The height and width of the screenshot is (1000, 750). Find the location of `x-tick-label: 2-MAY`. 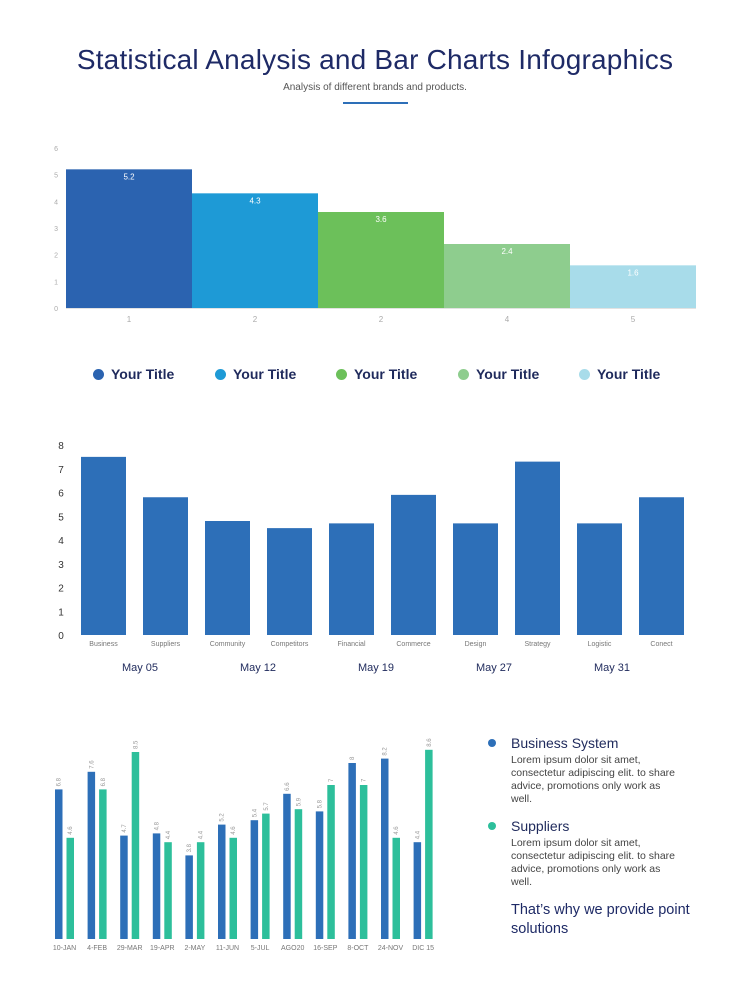

x-tick-label: 2-MAY is located at coordinates (194, 948).